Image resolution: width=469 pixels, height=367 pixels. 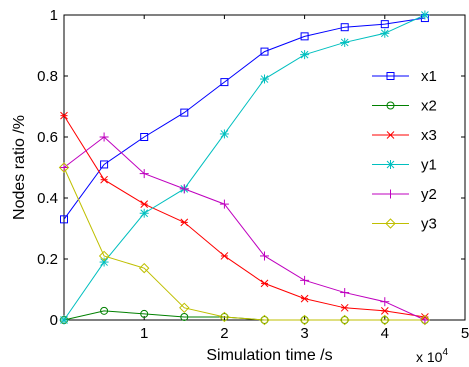 What do you see at coordinates (429, 135) in the screenshot?
I see `legend-label: x3` at bounding box center [429, 135].